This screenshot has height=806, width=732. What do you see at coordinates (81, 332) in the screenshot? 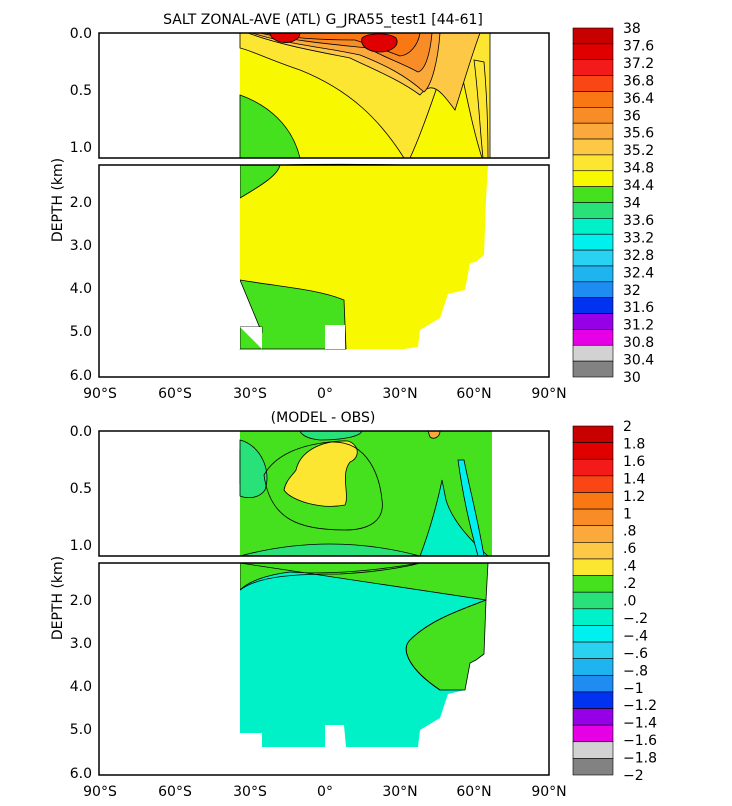
I see `p1-ytick-6: 5.0` at bounding box center [81, 332].